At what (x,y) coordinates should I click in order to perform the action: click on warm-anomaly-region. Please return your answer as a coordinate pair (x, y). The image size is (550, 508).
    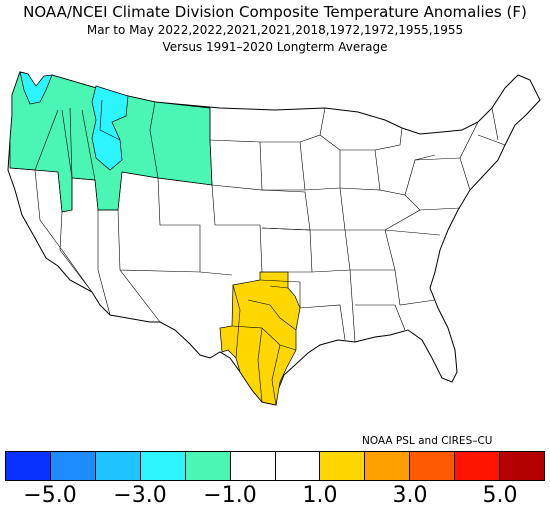
    Looking at the image, I should click on (260, 338).